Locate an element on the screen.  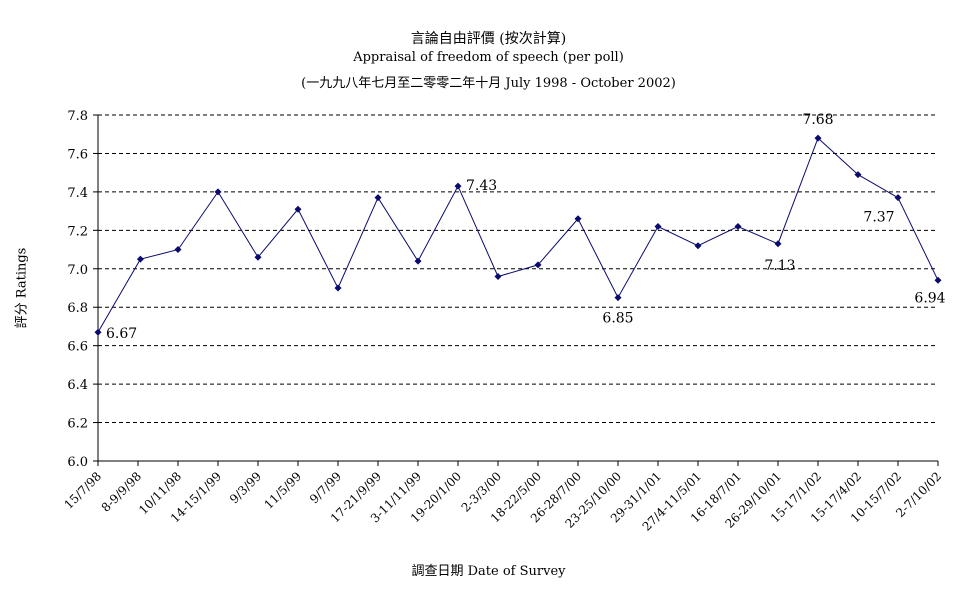
data-label: 6.85 is located at coordinates (617, 319).